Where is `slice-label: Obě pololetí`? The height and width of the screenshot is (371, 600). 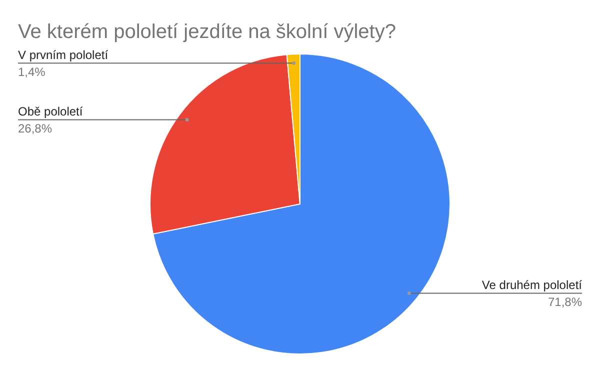 slice-label: Obě pololetí is located at coordinates (51, 111).